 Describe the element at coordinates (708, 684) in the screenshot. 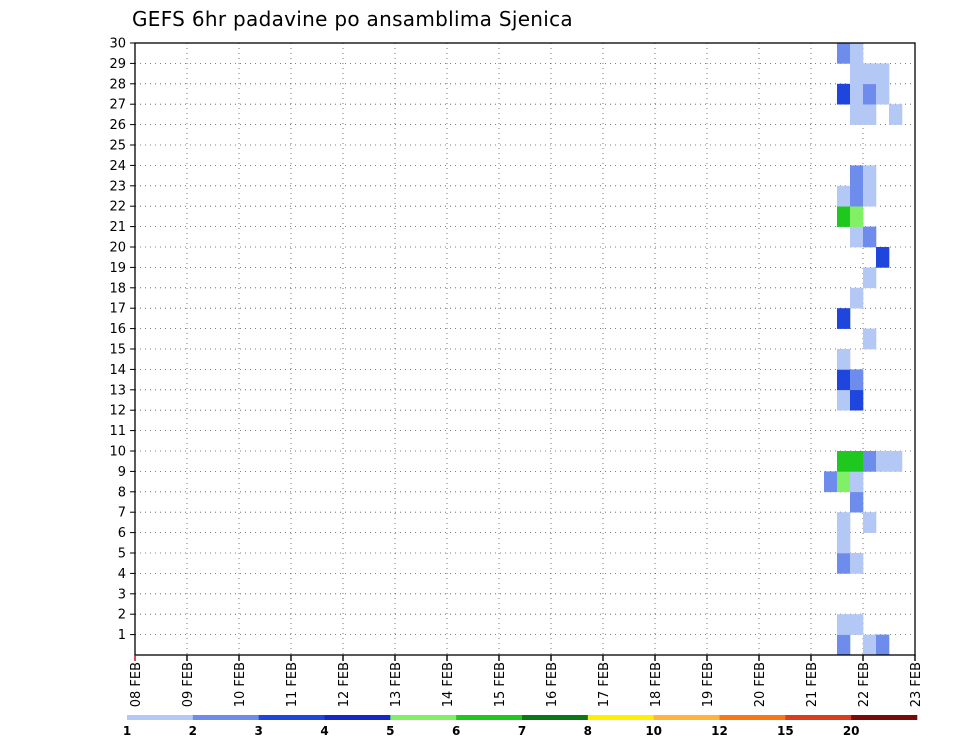

I see `x-tick-label: 19 FEB` at that location.